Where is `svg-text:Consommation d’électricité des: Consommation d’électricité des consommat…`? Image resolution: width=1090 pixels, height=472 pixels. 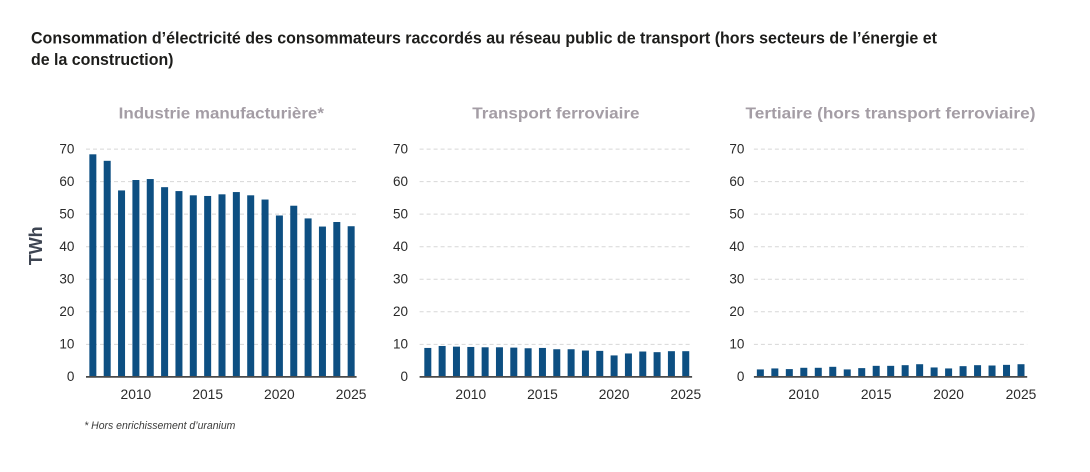 svg-text:Consommation d’électricité des: Consommation d’électricité des consommat… is located at coordinates (484, 38).